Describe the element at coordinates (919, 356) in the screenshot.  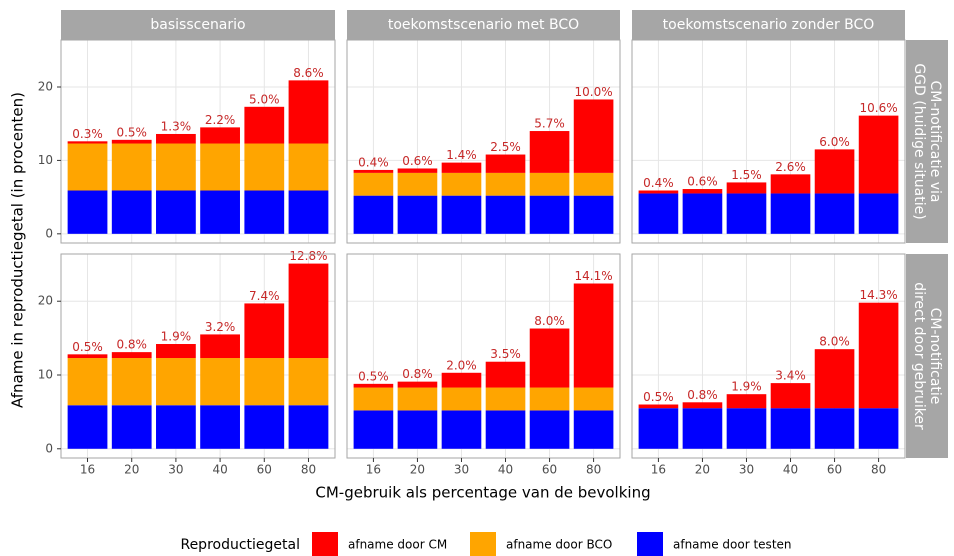
I see `row-title-line: direct door gebruiker` at that location.